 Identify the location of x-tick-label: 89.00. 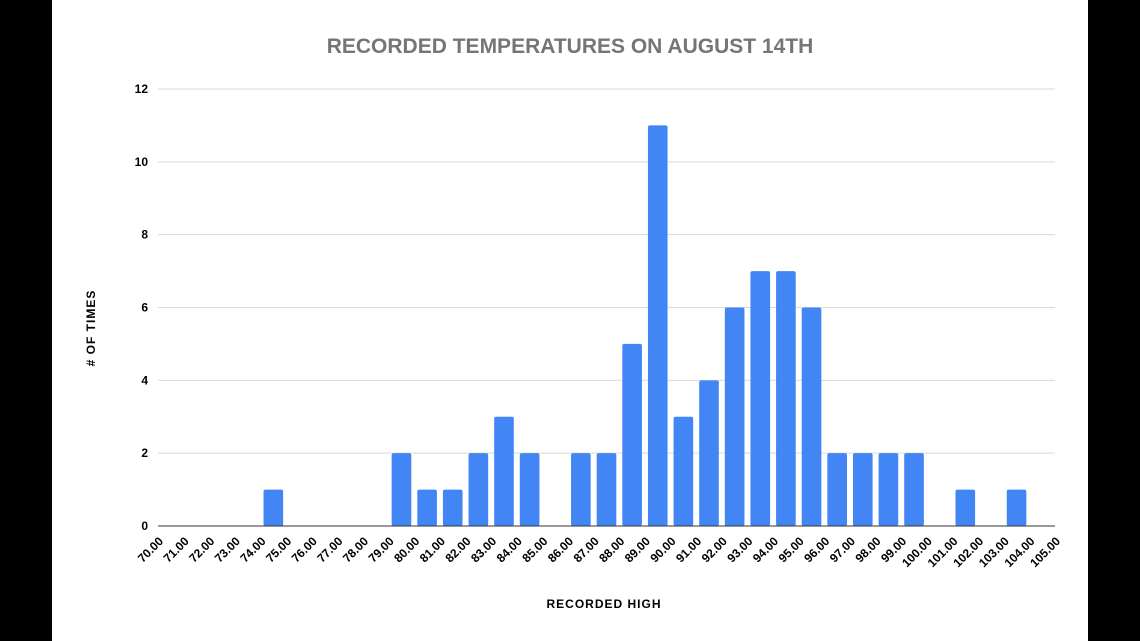
(637, 549).